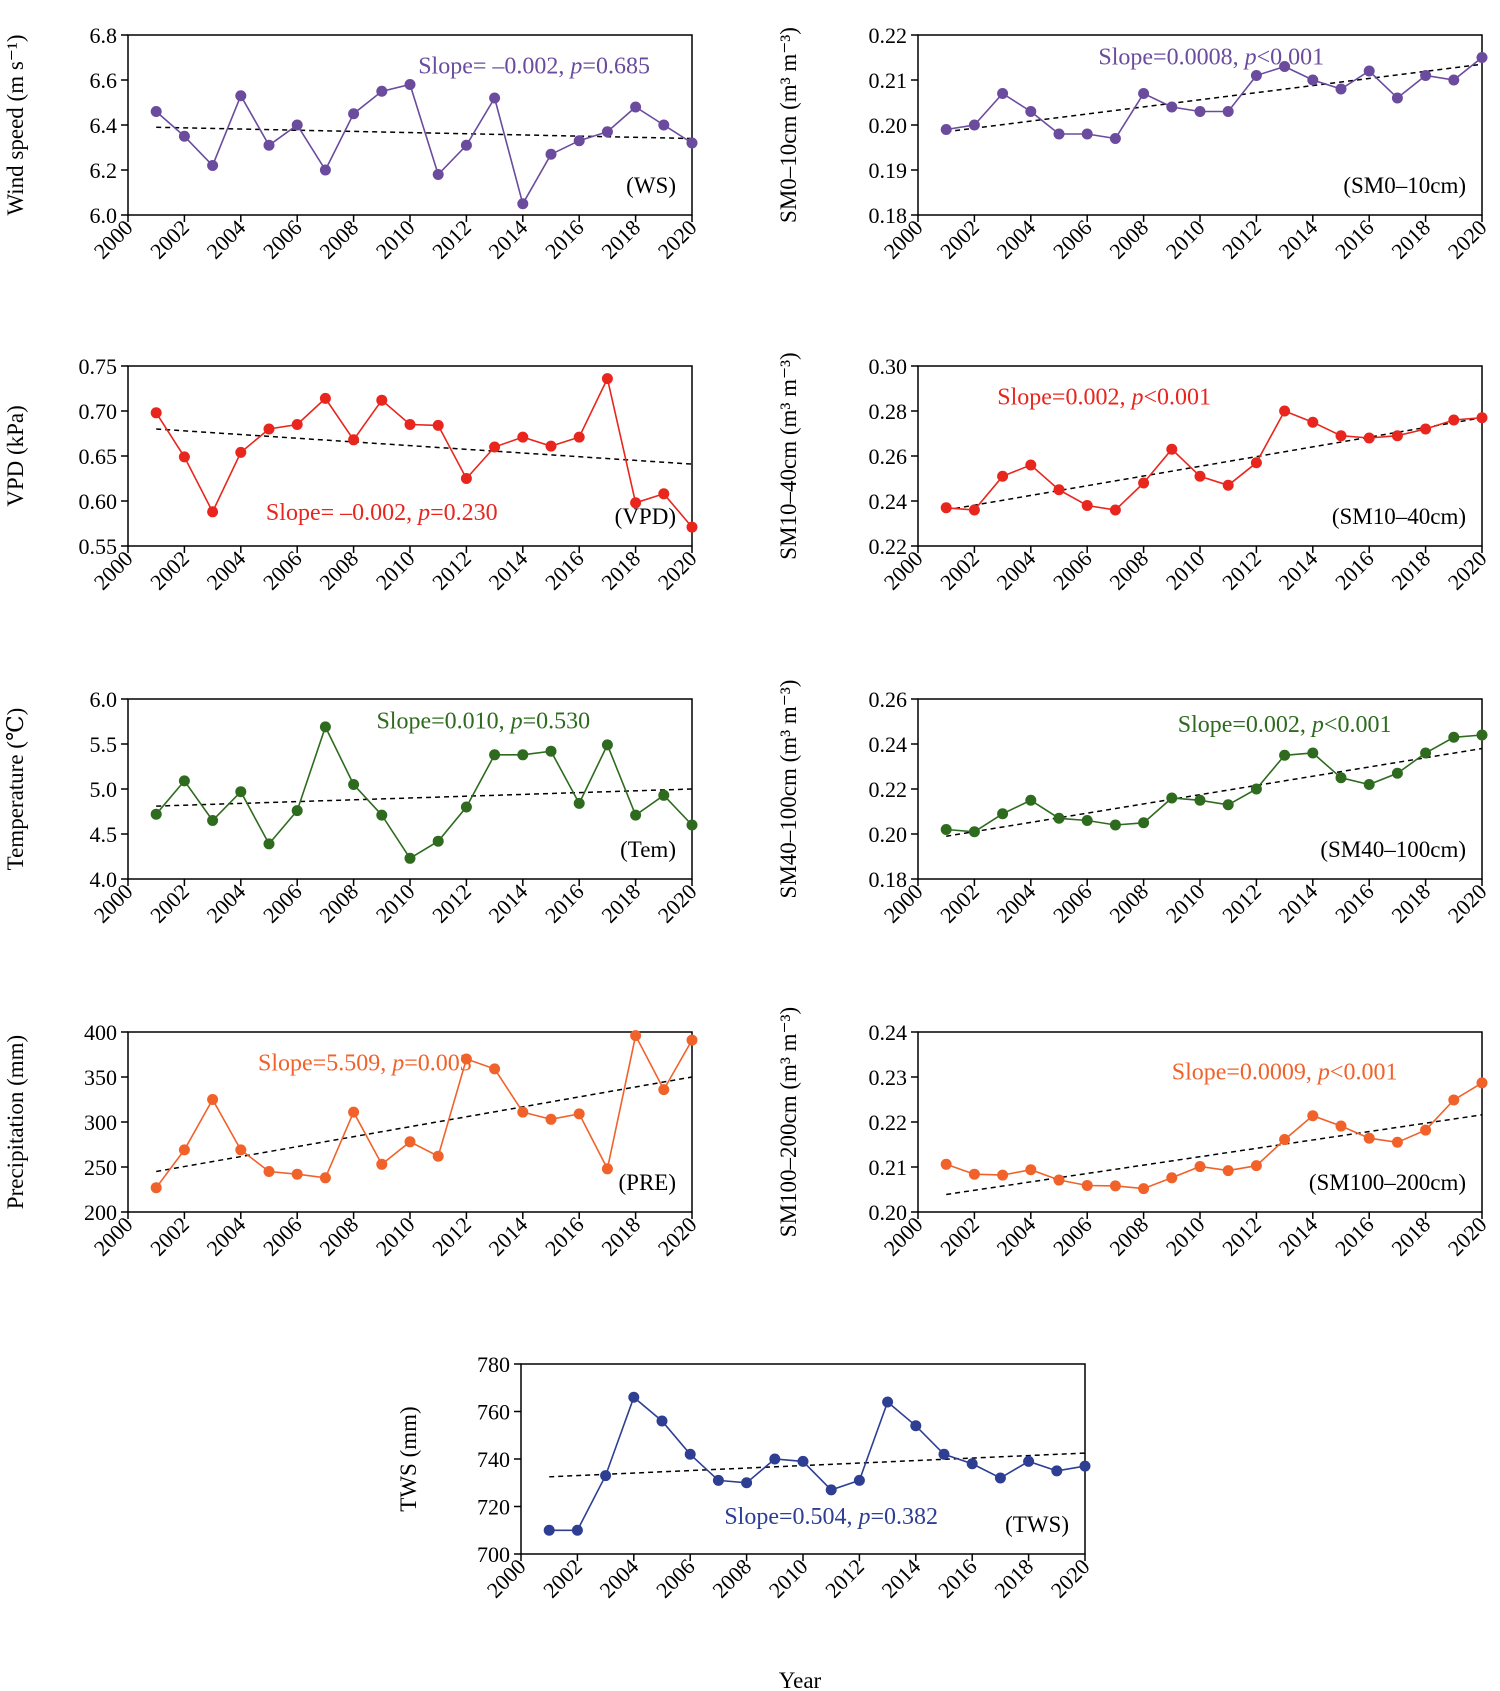  Describe the element at coordinates (831, 1517) in the screenshot. I see `slope-annotation: Slope=0.504, p=0.382` at that location.